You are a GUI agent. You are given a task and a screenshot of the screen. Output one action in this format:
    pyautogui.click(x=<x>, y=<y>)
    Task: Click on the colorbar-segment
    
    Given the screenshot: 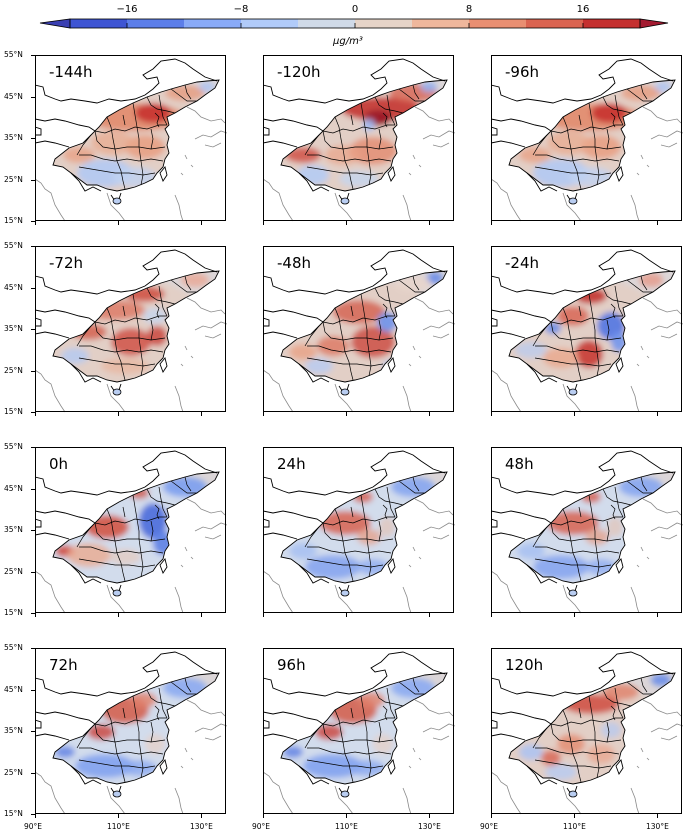 What is the action you would take?
    pyautogui.click(x=270, y=23)
    